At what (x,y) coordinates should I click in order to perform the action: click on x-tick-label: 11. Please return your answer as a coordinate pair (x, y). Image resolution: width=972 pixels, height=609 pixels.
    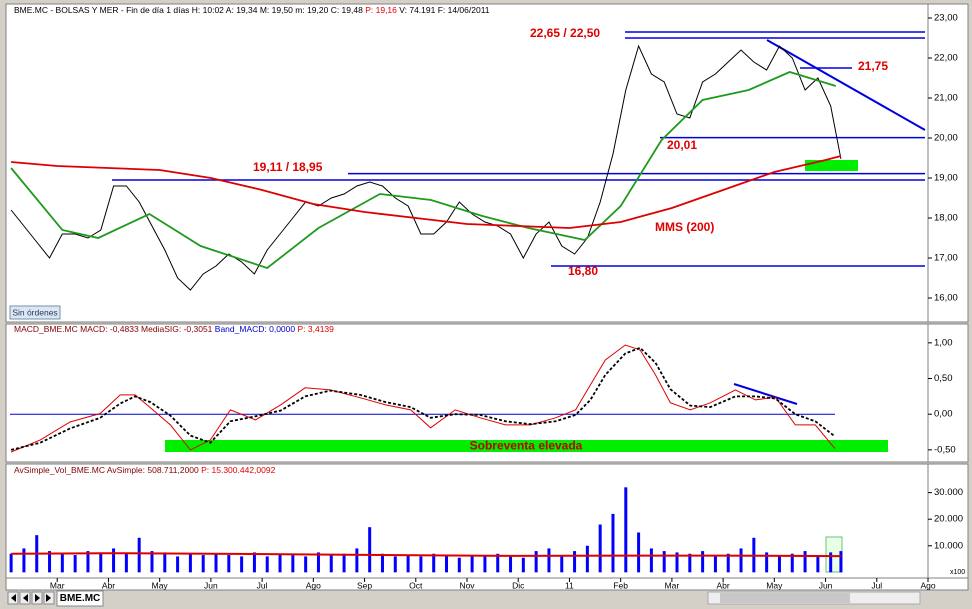
    Looking at the image, I should click on (569, 585).